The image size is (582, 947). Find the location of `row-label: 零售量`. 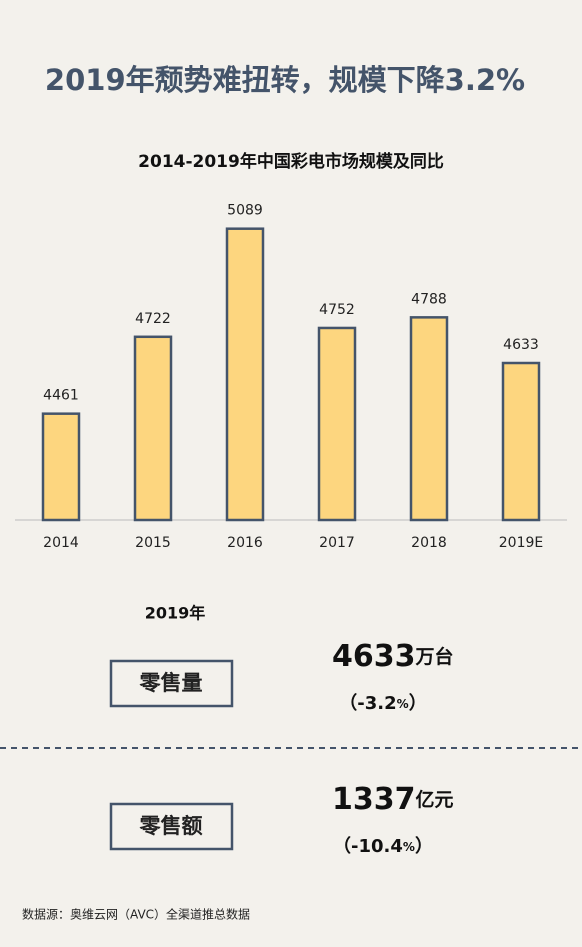

row-label: 零售量 is located at coordinates (171, 683).